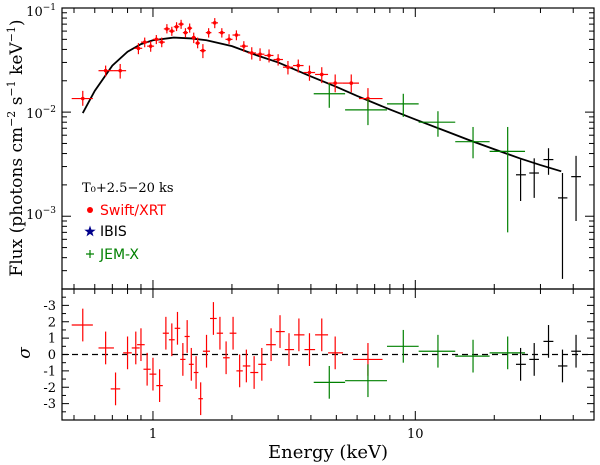  I want to click on flux-axis-label: Flux (photons cm−2 s−1 keV−1), so click(16, 147).